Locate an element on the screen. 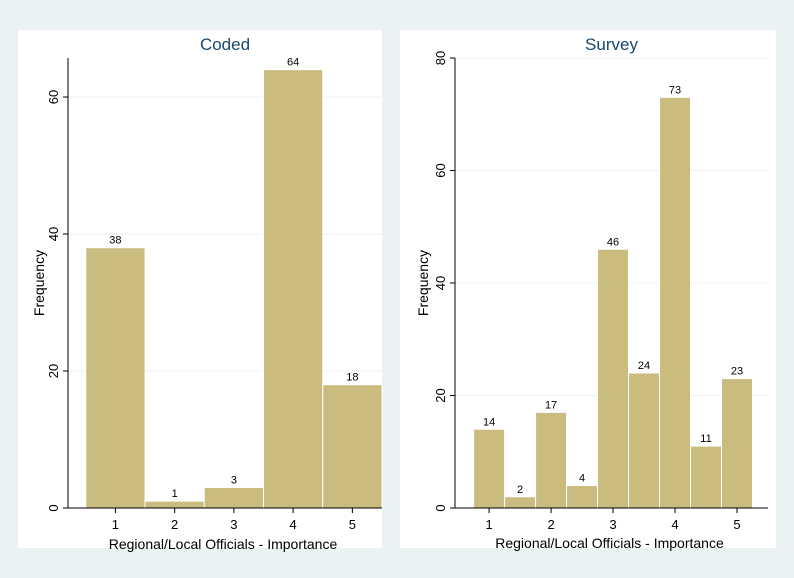 The height and width of the screenshot is (578, 794). bar-value-label: 24 is located at coordinates (644, 366).